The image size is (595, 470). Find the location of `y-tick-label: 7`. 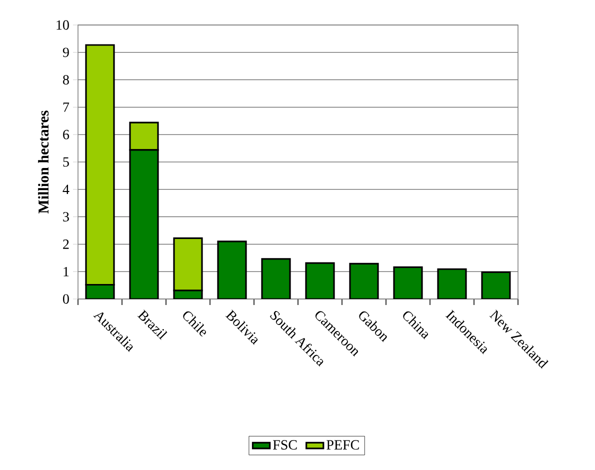

y-tick-label: 7 is located at coordinates (66, 107).